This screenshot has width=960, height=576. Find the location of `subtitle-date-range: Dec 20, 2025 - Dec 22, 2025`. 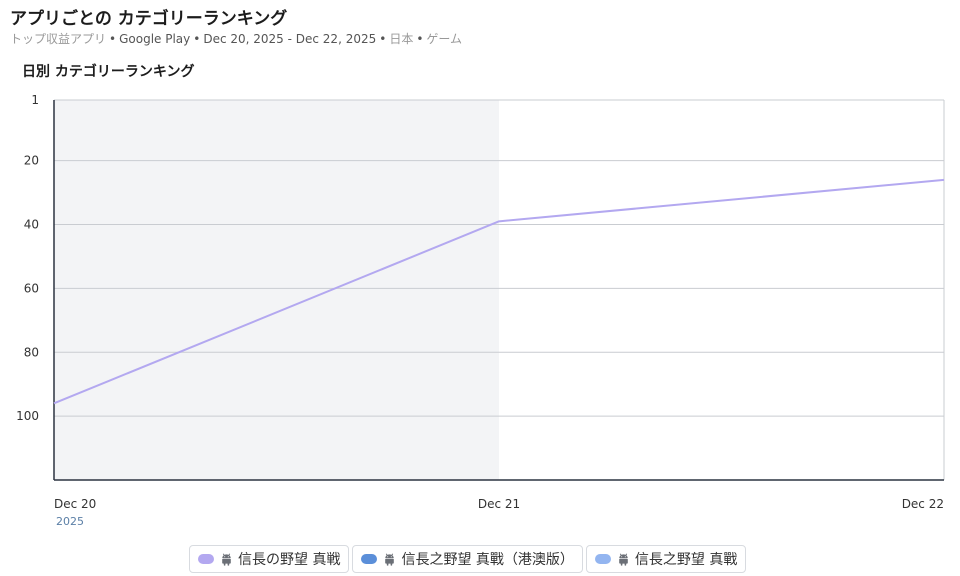

subtitle-date-range: Dec 20, 2025 - Dec 22, 2025 is located at coordinates (290, 39).